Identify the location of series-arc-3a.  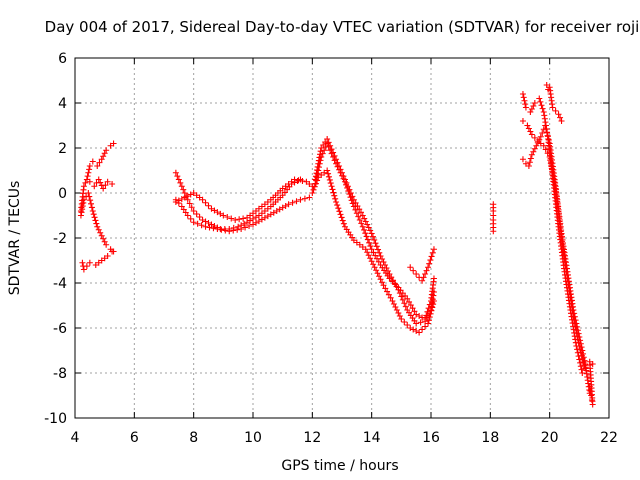
(374, 231).